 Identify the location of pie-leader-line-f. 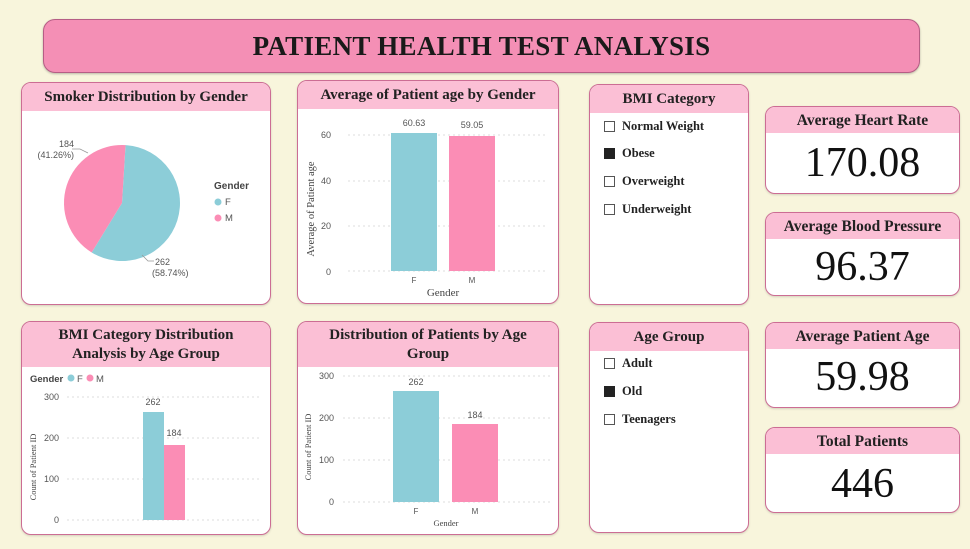
(147, 258).